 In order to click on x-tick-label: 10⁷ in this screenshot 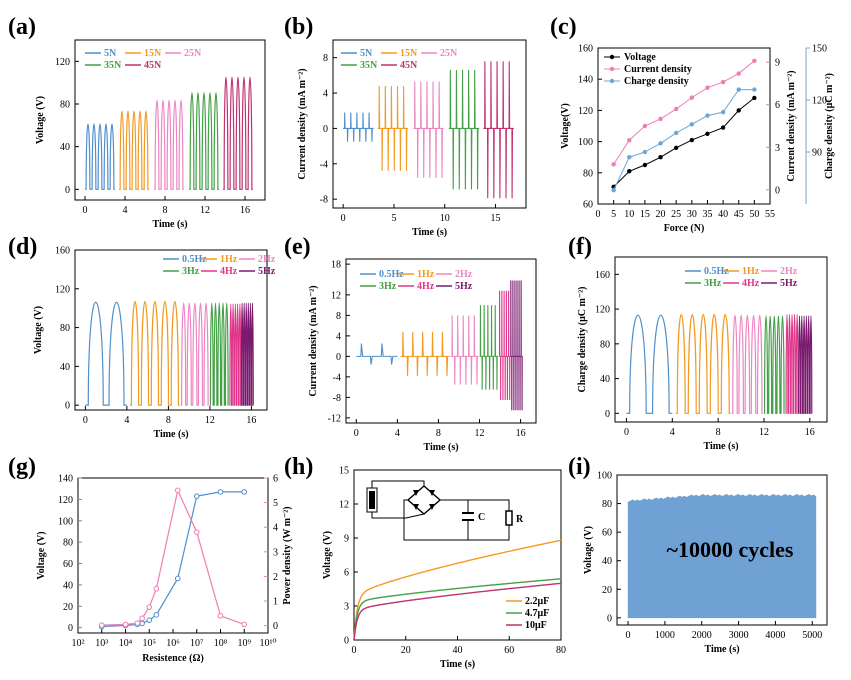, I will do `click(197, 643)`.